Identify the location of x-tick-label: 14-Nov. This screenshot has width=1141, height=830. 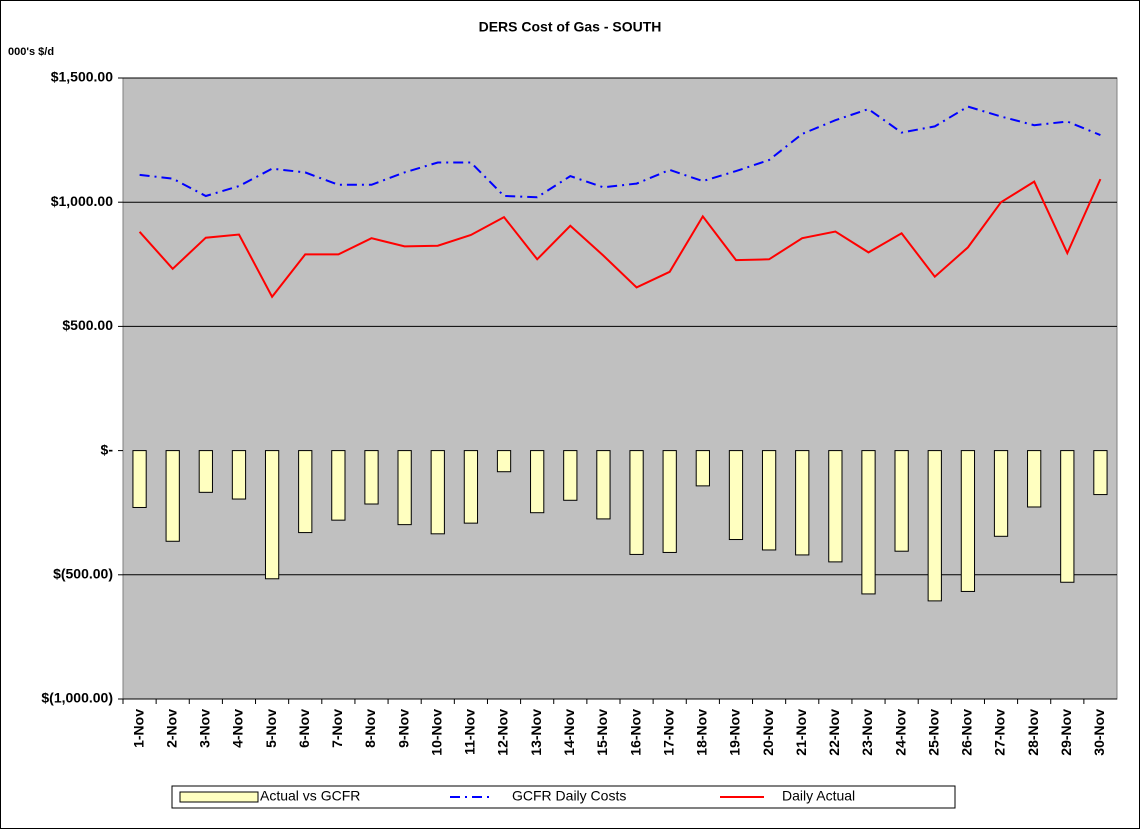
(569, 732).